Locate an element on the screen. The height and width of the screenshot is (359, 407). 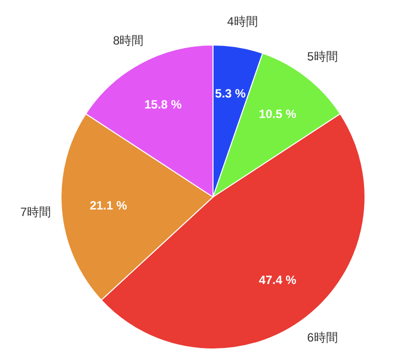
slice-label: 8時間 is located at coordinates (128, 40).